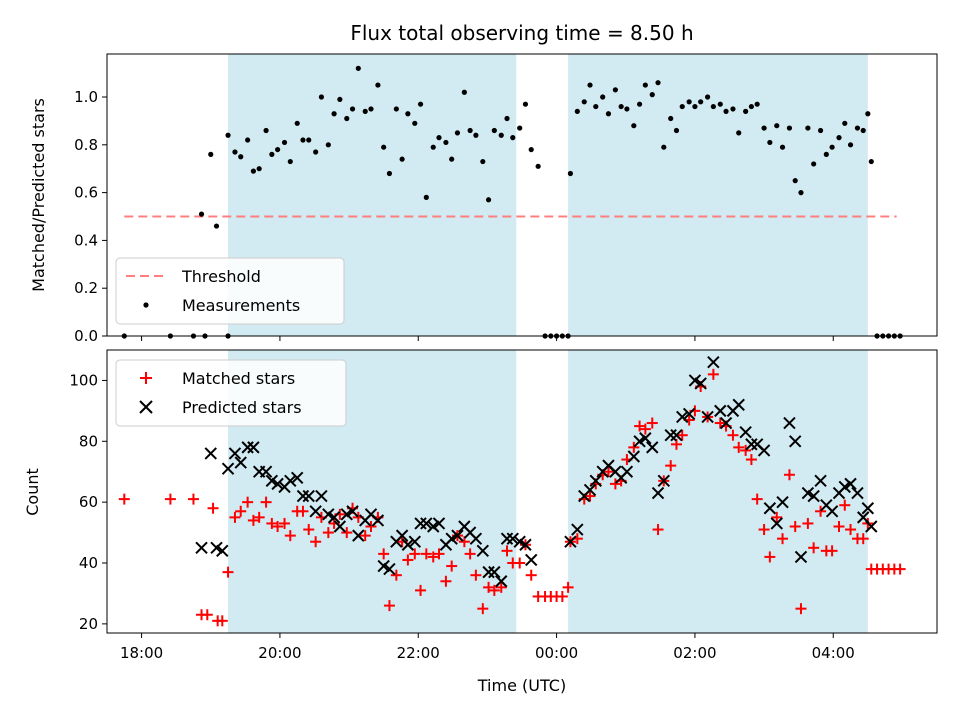  I want to click on y-tick-label: 0.8, so click(86, 145).